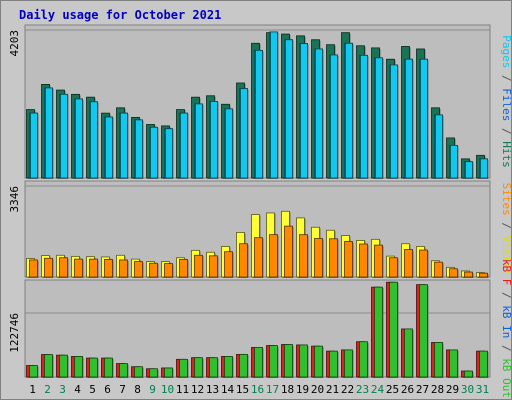  What do you see at coordinates (120, 15) in the screenshot?
I see `chart-title: Daily usage for October 2021` at bounding box center [120, 15].